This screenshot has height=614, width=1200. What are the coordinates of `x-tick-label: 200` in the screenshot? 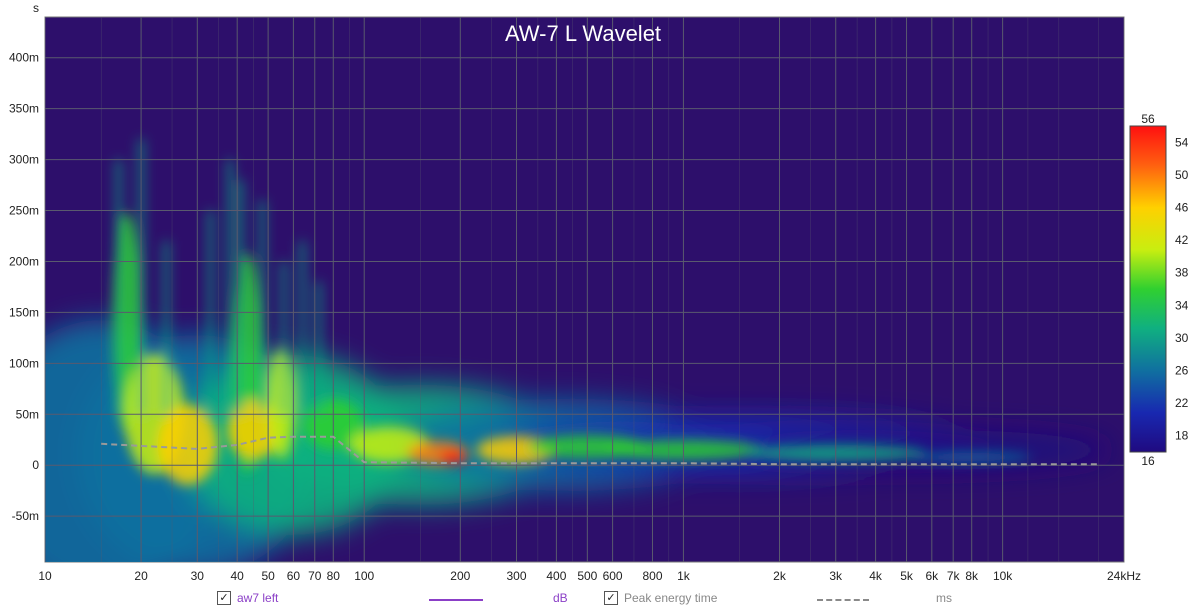 It's located at (460, 576).